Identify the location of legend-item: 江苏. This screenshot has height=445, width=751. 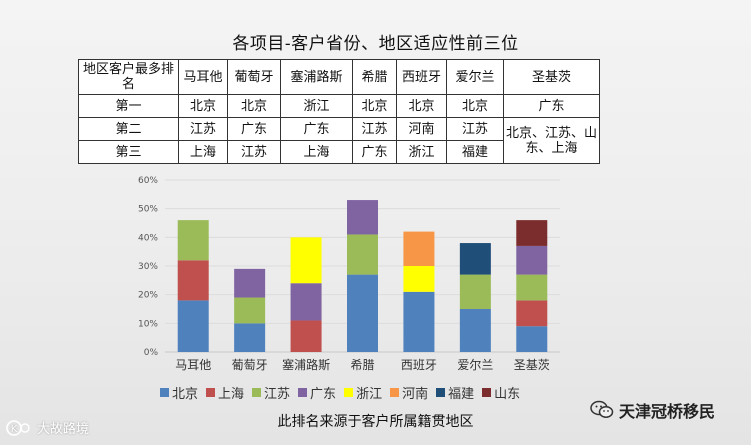
(271, 392).